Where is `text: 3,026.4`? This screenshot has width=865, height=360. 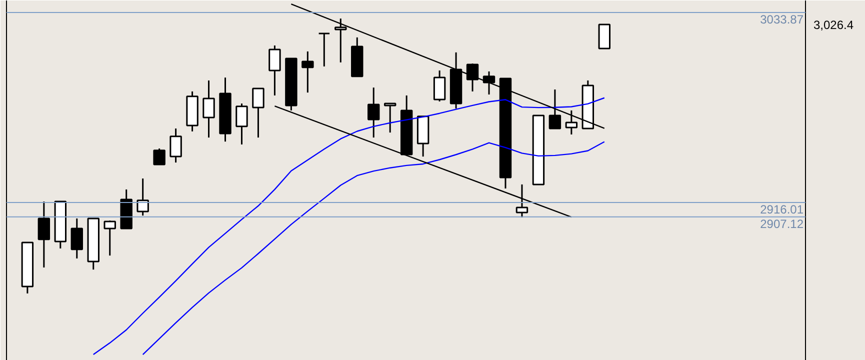
text: 3,026.4 is located at coordinates (834, 25).